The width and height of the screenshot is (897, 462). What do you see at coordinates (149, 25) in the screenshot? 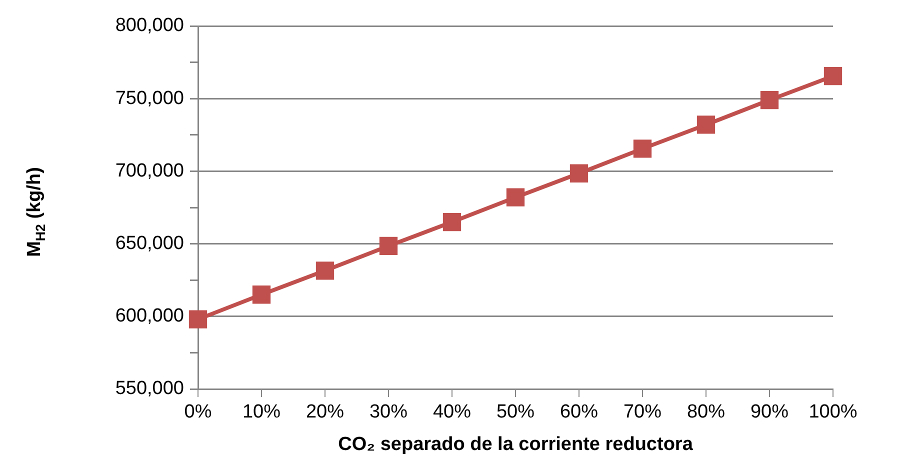
I see `y-tick-label: 800,000` at bounding box center [149, 25].